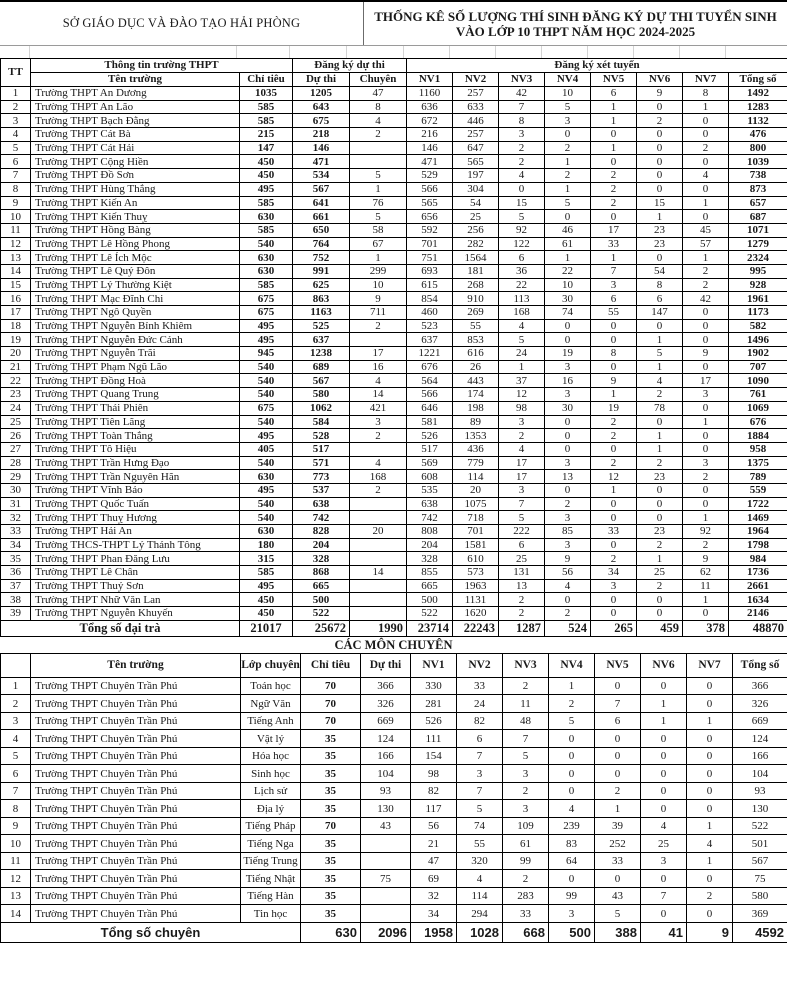 The width and height of the screenshot is (787, 1000). I want to click on school-row-cell: 567, so click(321, 189).